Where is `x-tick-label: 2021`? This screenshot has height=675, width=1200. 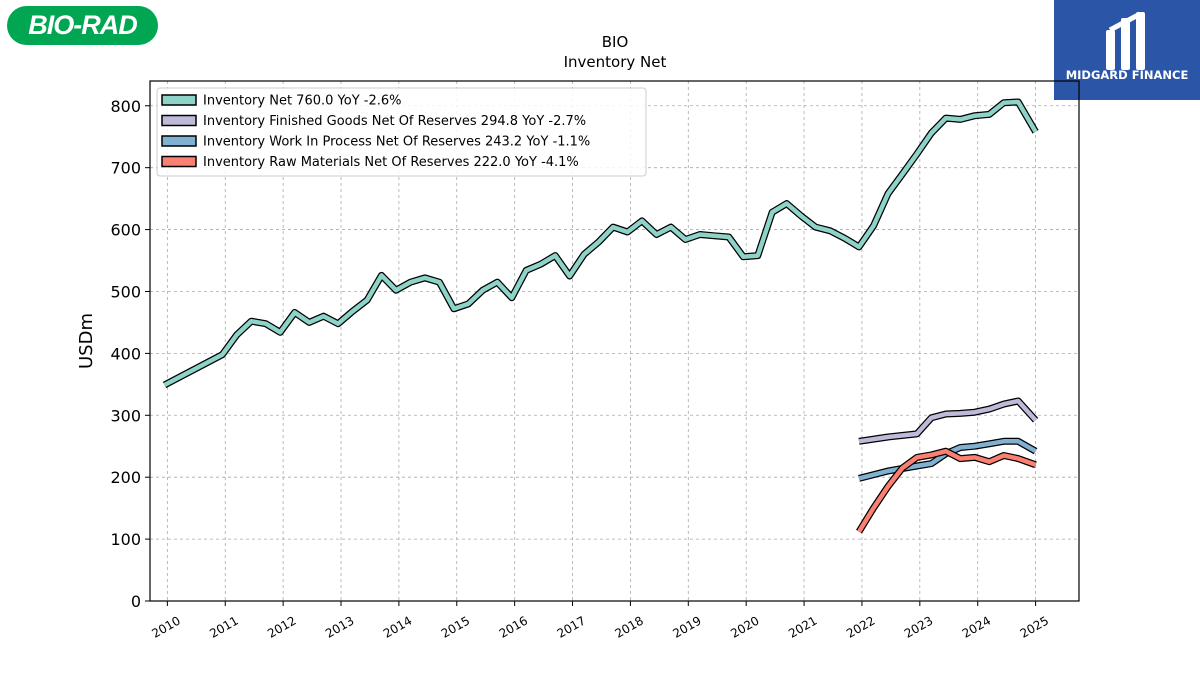
x-tick-label: 2021 is located at coordinates (802, 626).